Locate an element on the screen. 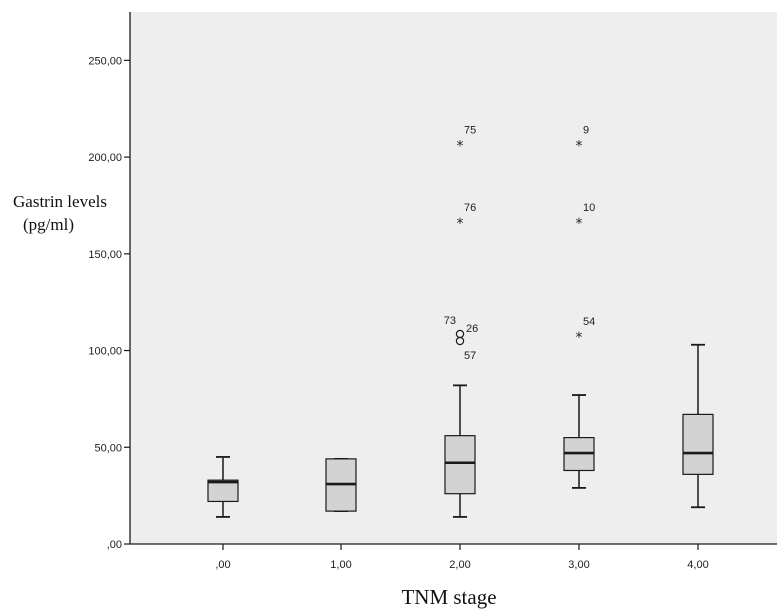  outlier-label: 73 is located at coordinates (450, 321).